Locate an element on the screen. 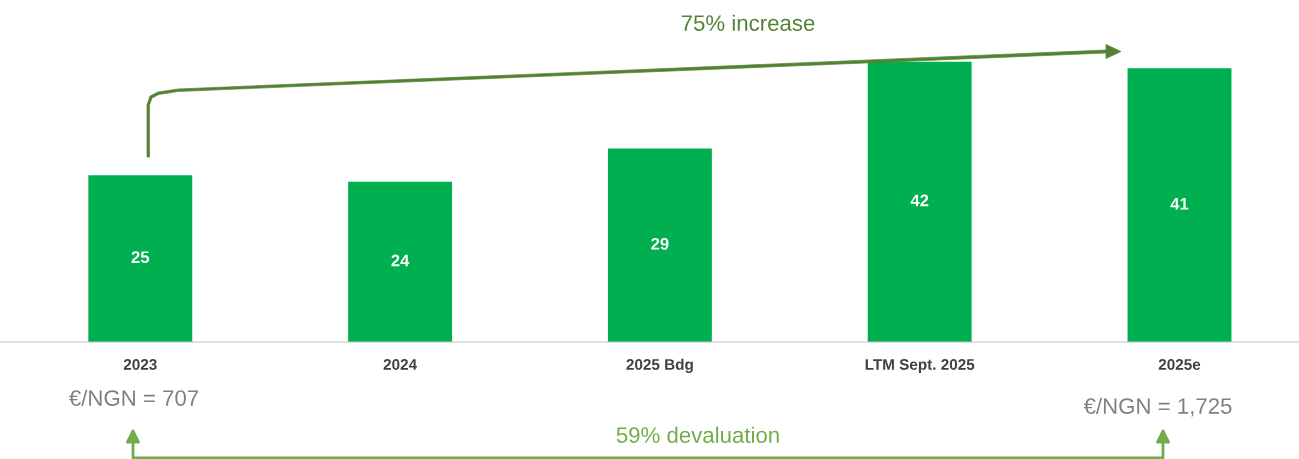  text: €/NGN = 1,725 is located at coordinates (1157, 407).